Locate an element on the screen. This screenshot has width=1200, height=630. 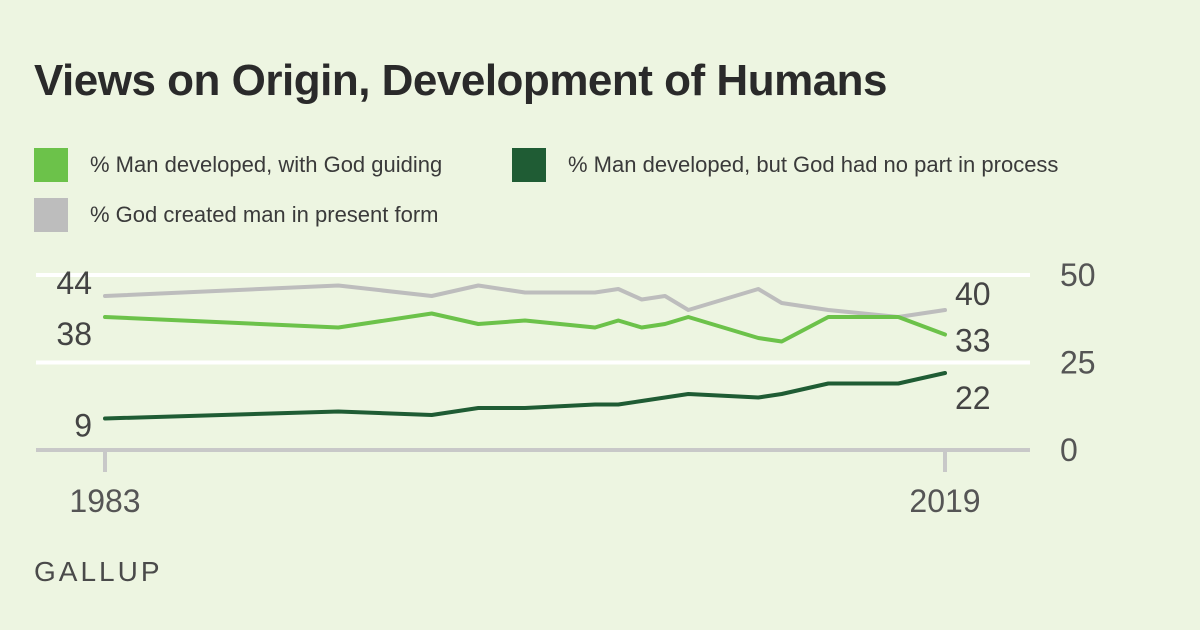
start-label-series-1: 9 is located at coordinates (83, 426).